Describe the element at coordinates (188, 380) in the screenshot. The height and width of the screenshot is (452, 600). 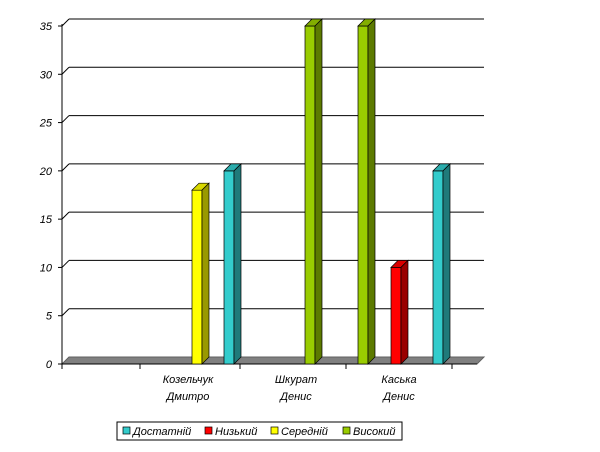
I see `category-label: Козельчук` at that location.